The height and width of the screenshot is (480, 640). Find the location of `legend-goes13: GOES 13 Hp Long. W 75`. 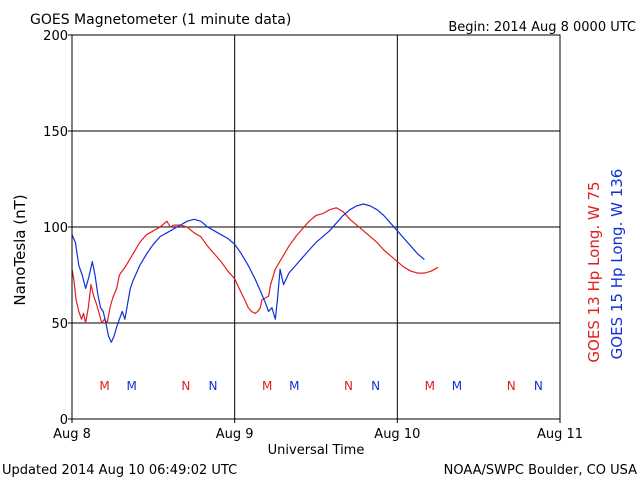

legend-goes13: GOES 13 Hp Long. W 75 is located at coordinates (594, 271).